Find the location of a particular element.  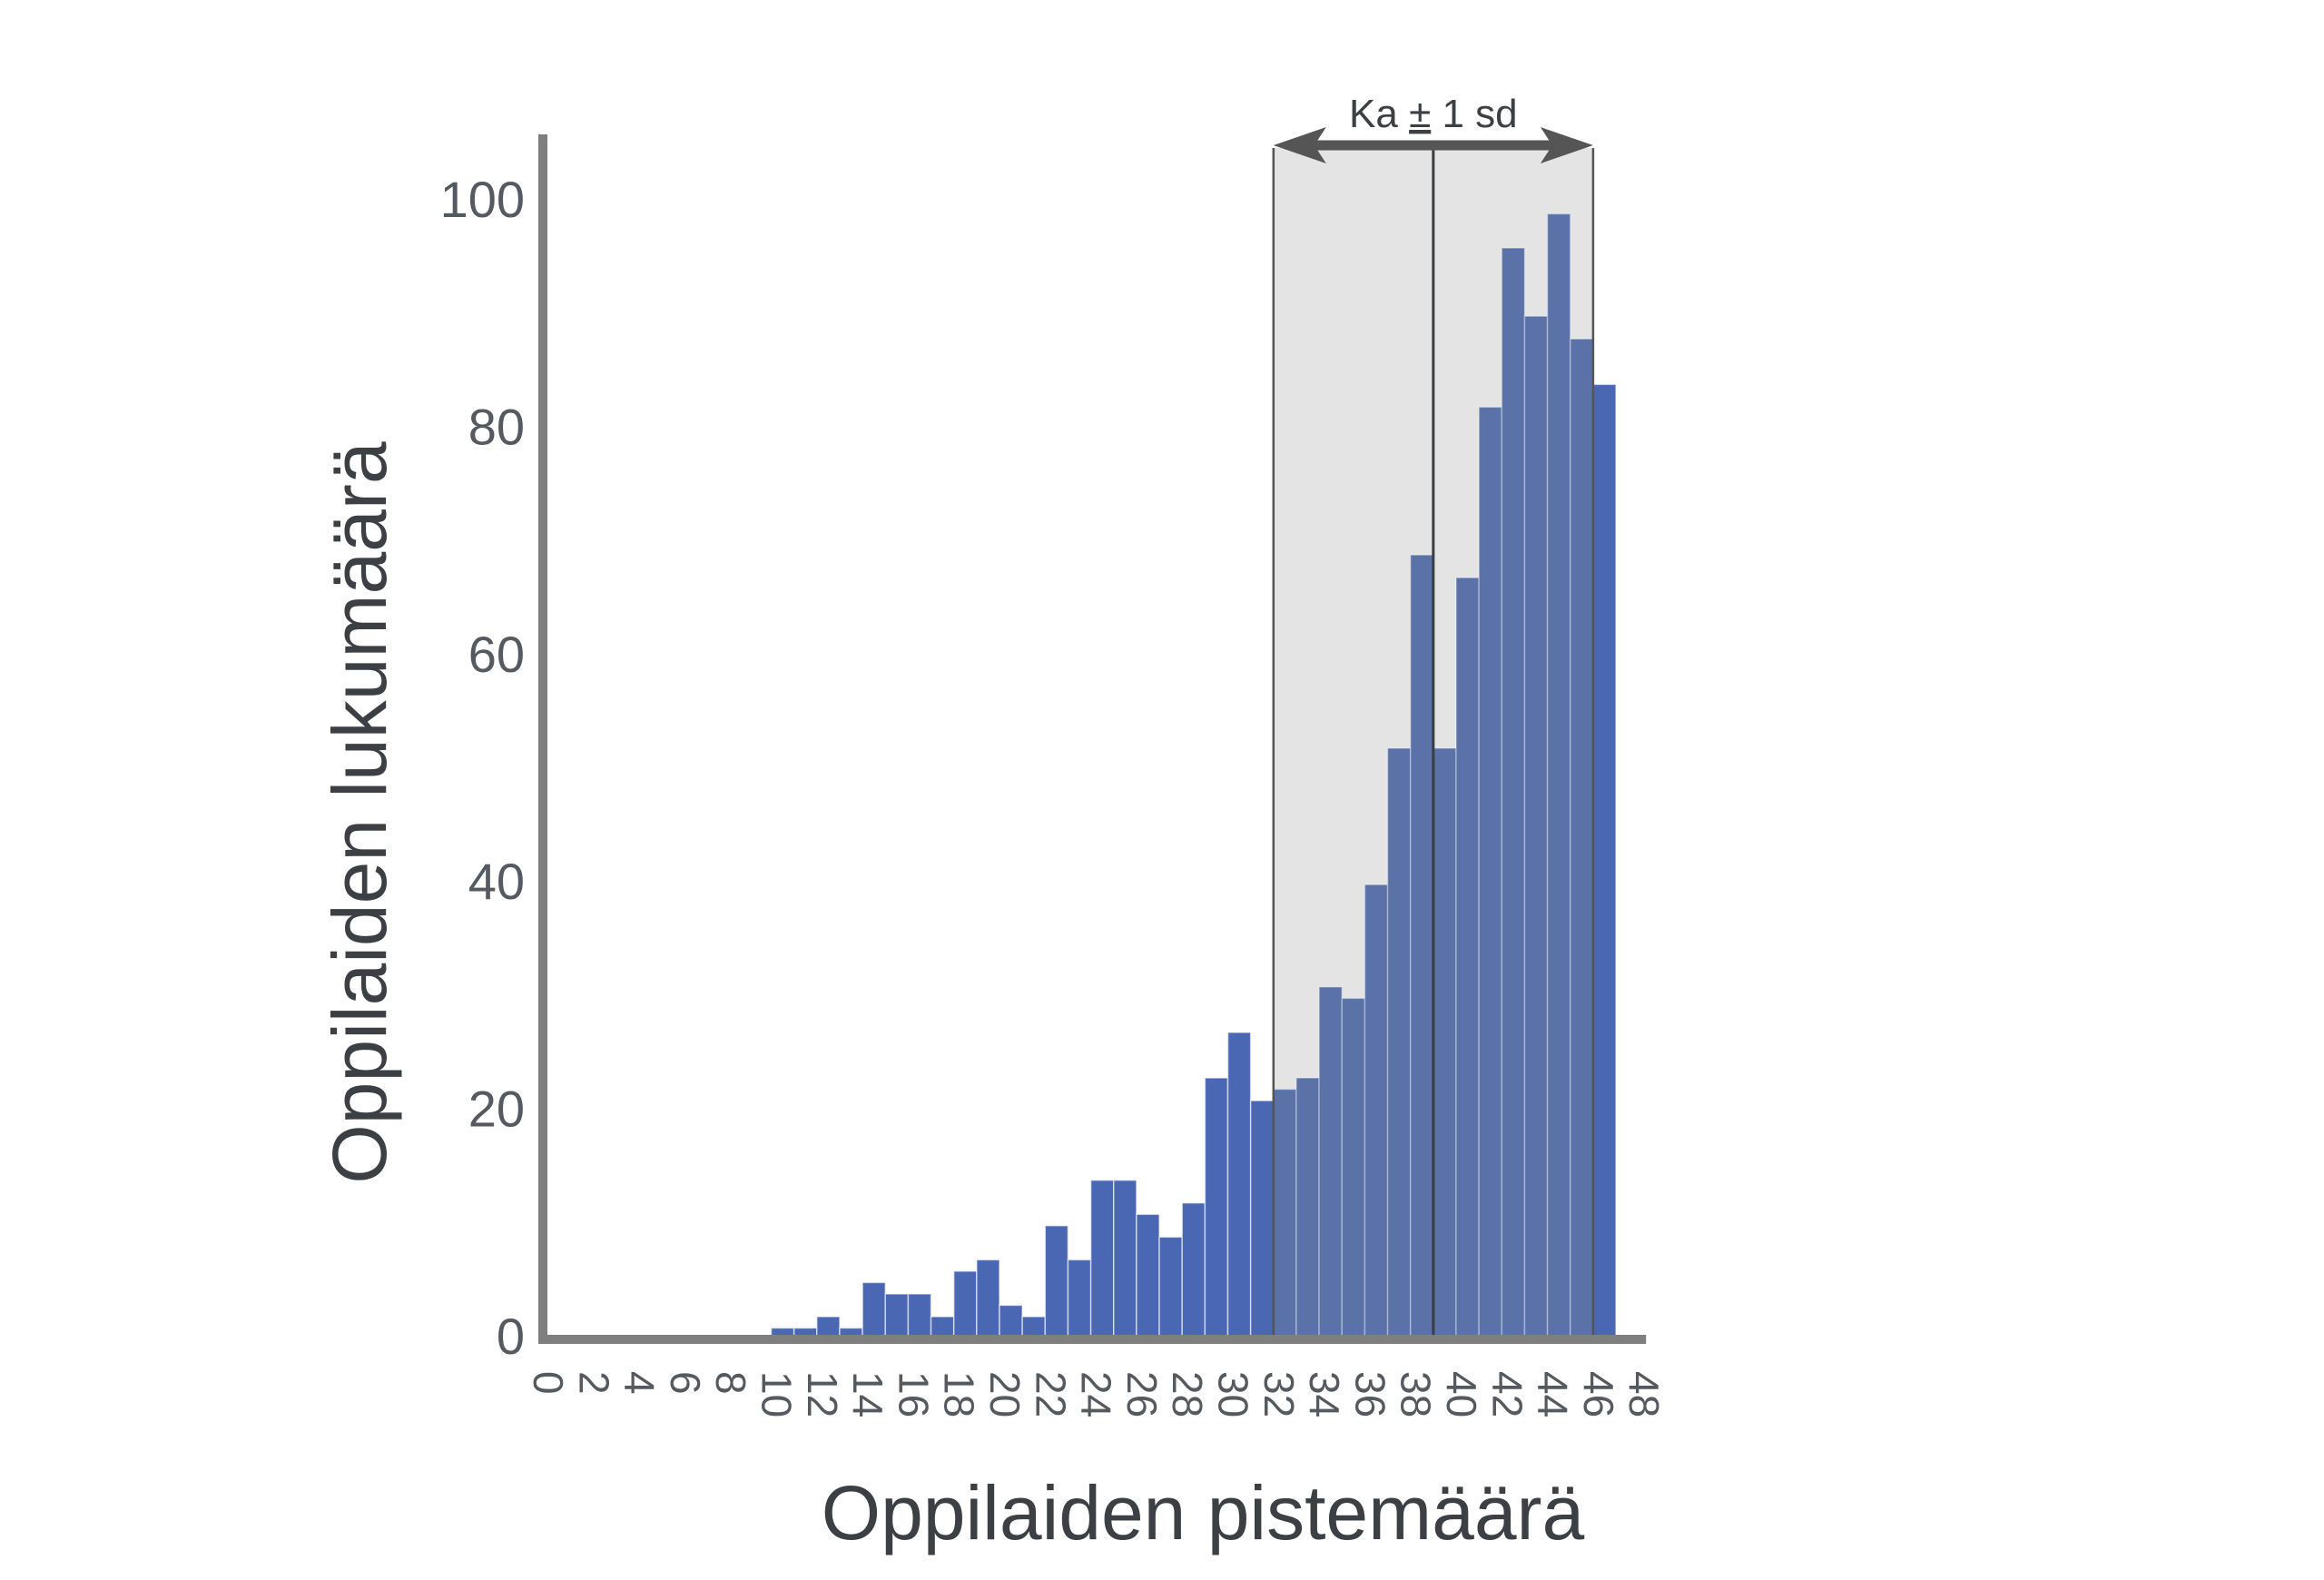

x-tick-label: 12 is located at coordinates (822, 1394).